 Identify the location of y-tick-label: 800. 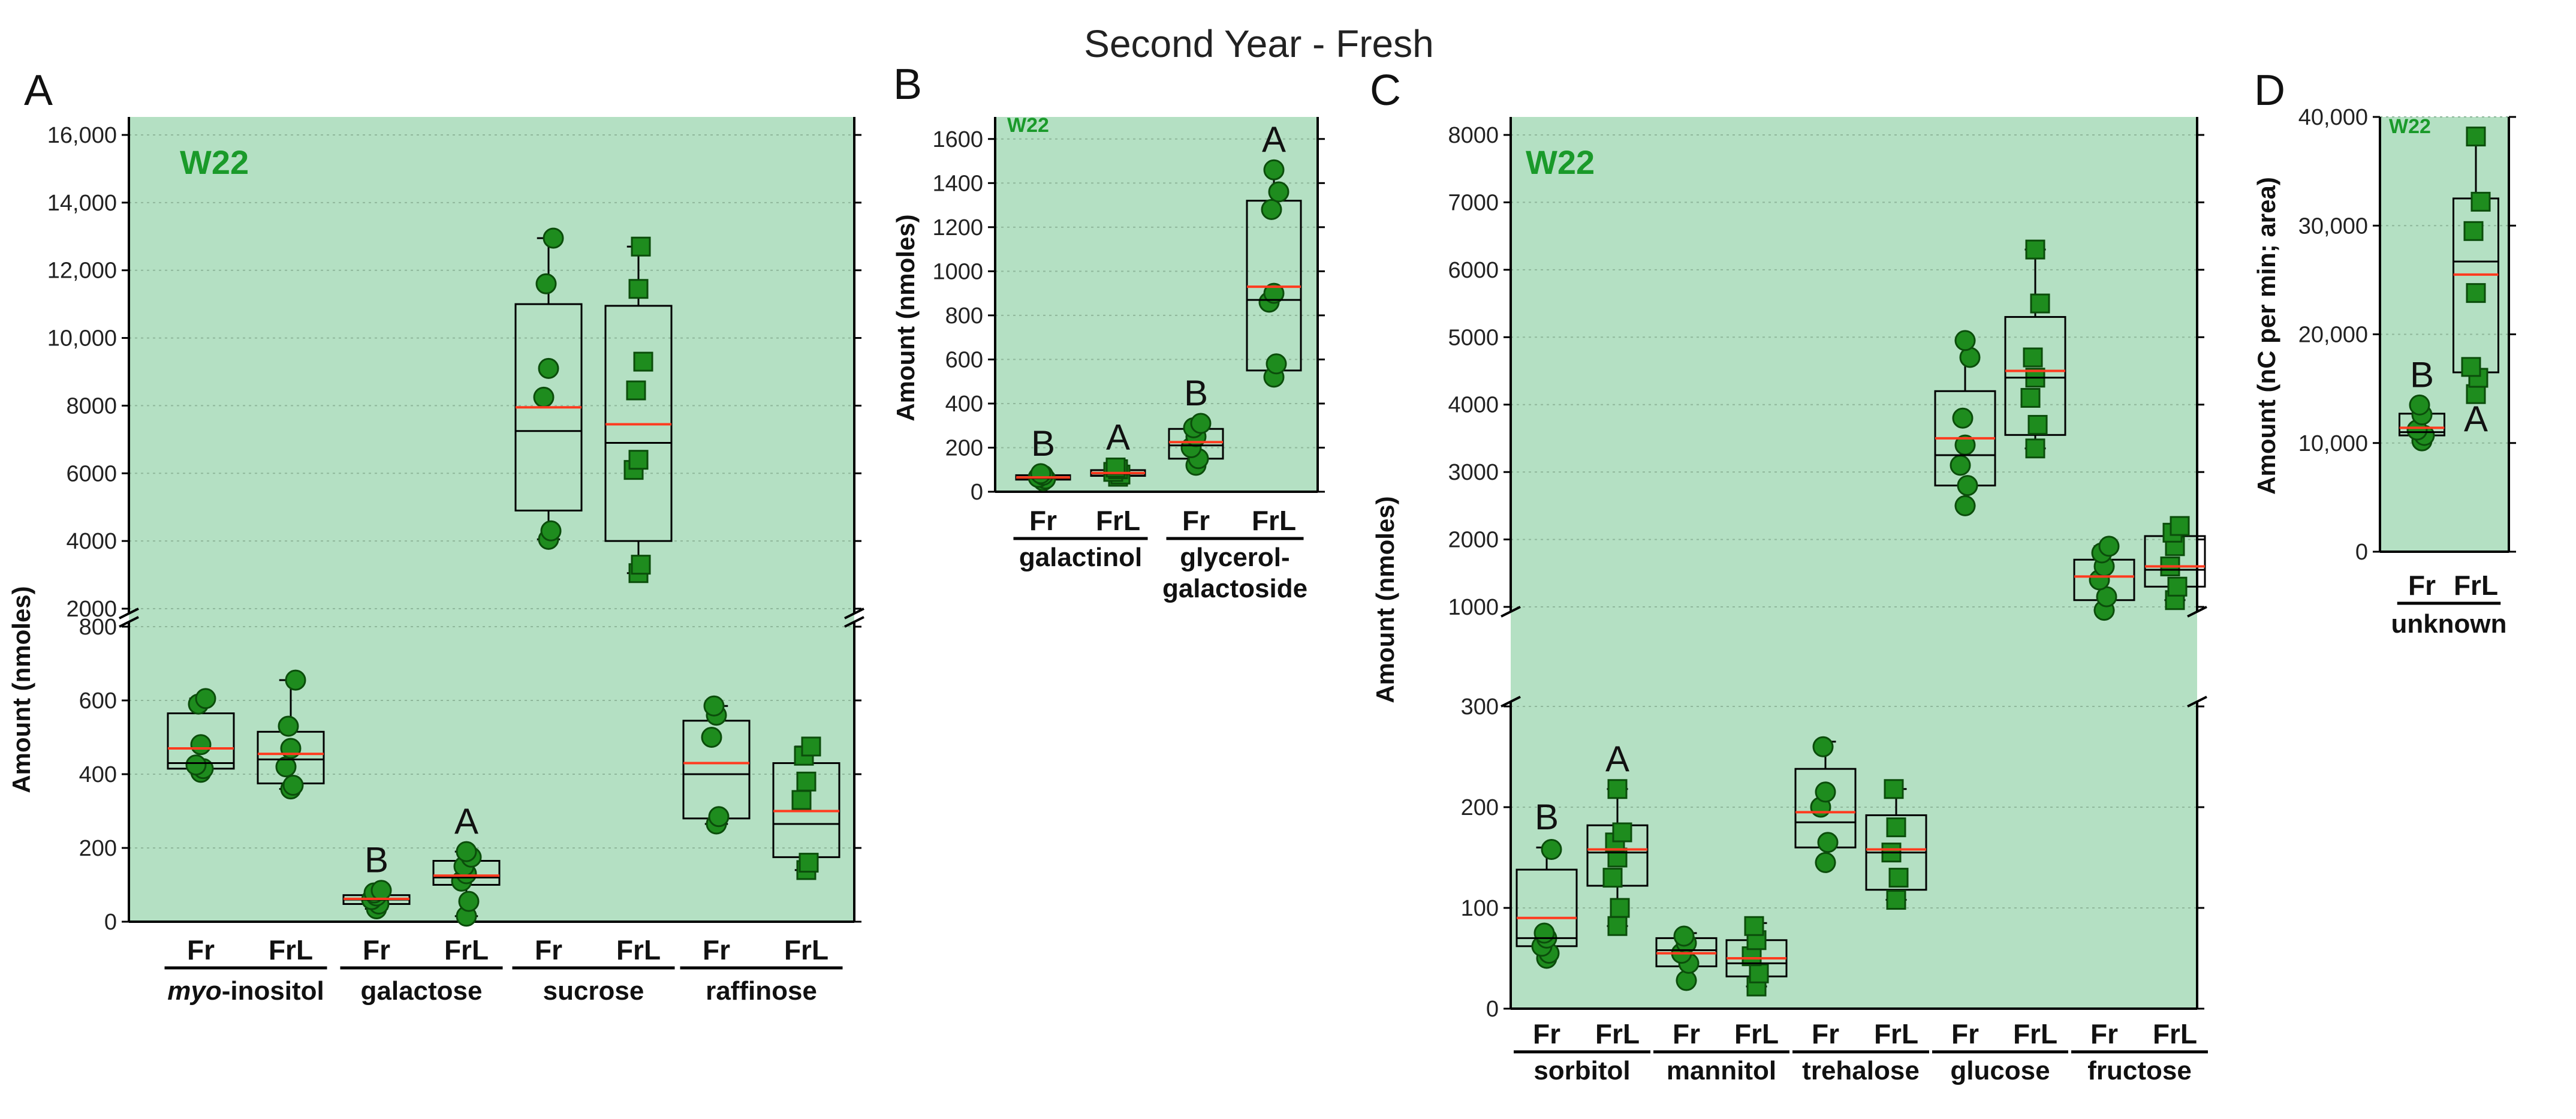
(964, 316).